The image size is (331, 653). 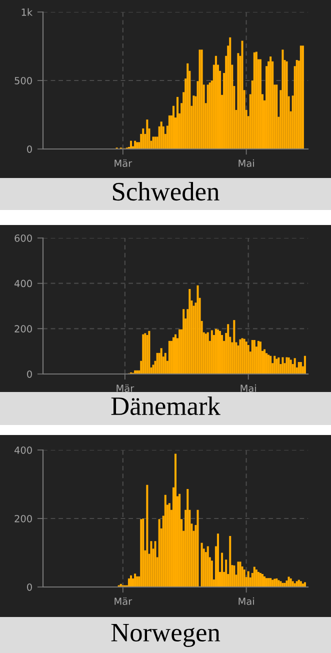 What do you see at coordinates (23, 80) in the screenshot?
I see `y-tick-label: 500` at bounding box center [23, 80].